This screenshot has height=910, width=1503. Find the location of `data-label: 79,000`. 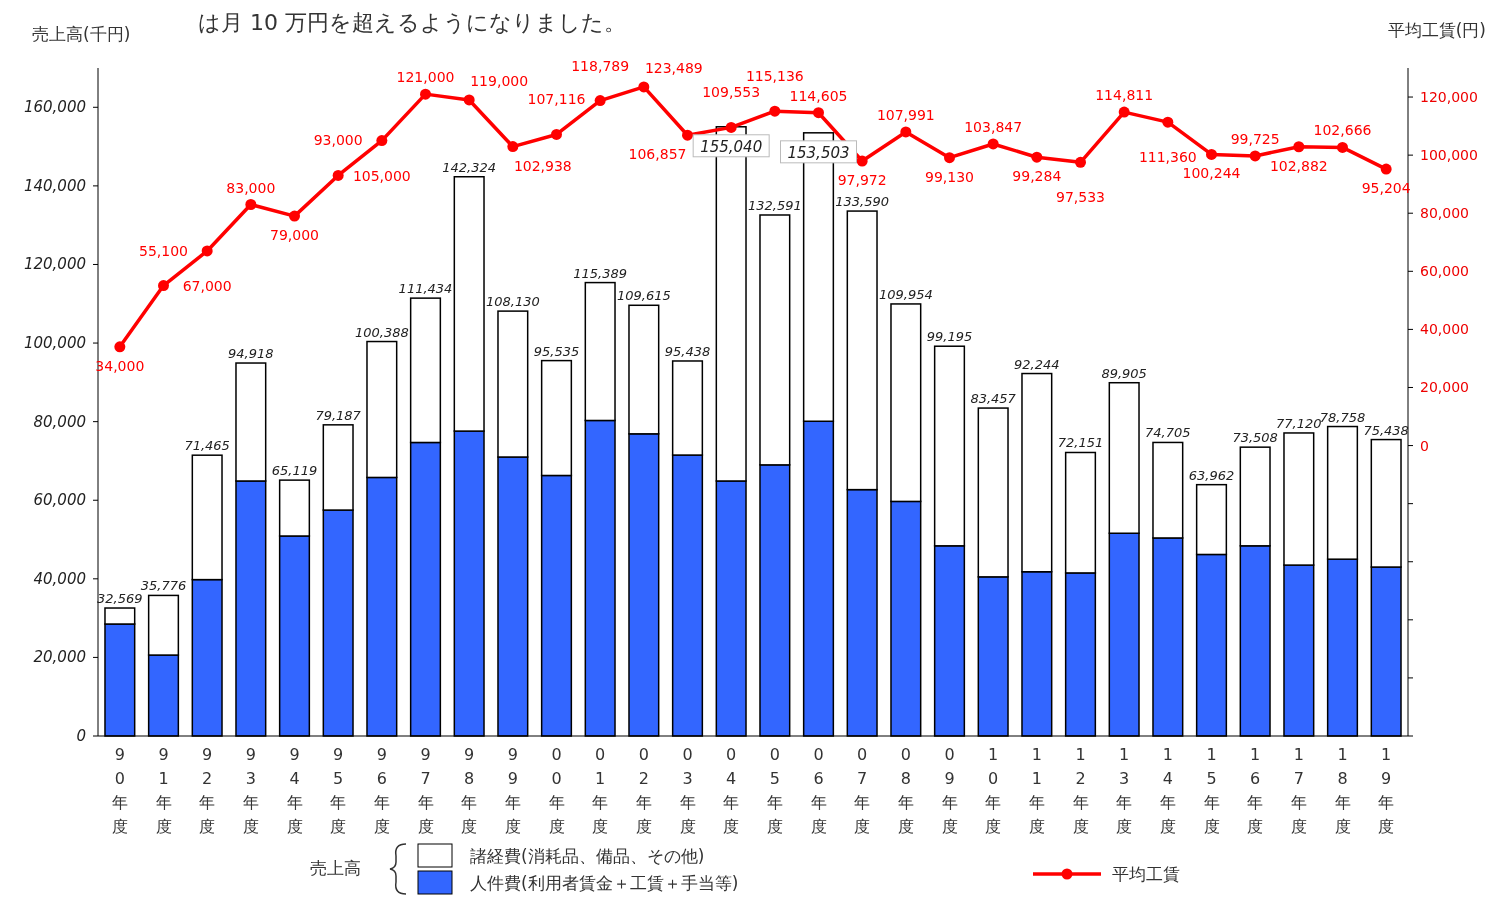

data-label: 79,000 is located at coordinates (294, 235).